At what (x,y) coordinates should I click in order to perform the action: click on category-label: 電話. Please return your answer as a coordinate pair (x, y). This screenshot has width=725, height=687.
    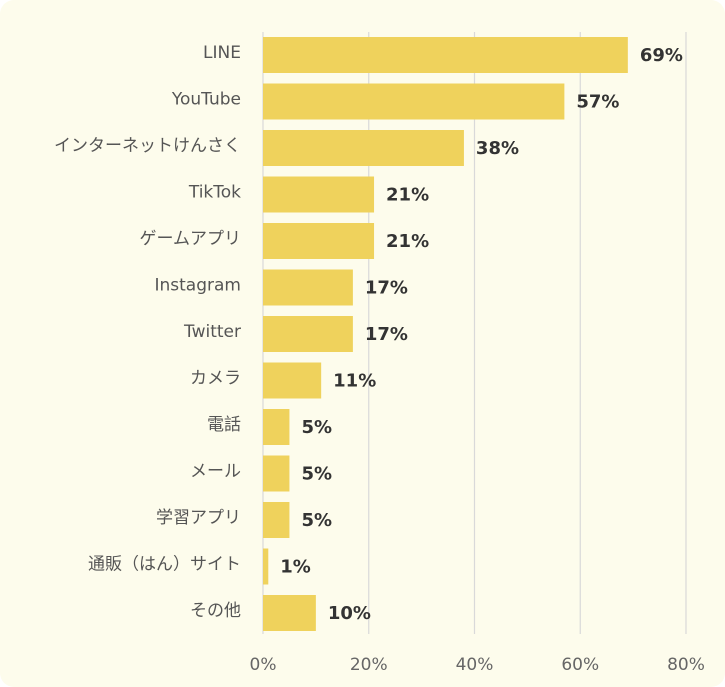
    Looking at the image, I should click on (224, 425).